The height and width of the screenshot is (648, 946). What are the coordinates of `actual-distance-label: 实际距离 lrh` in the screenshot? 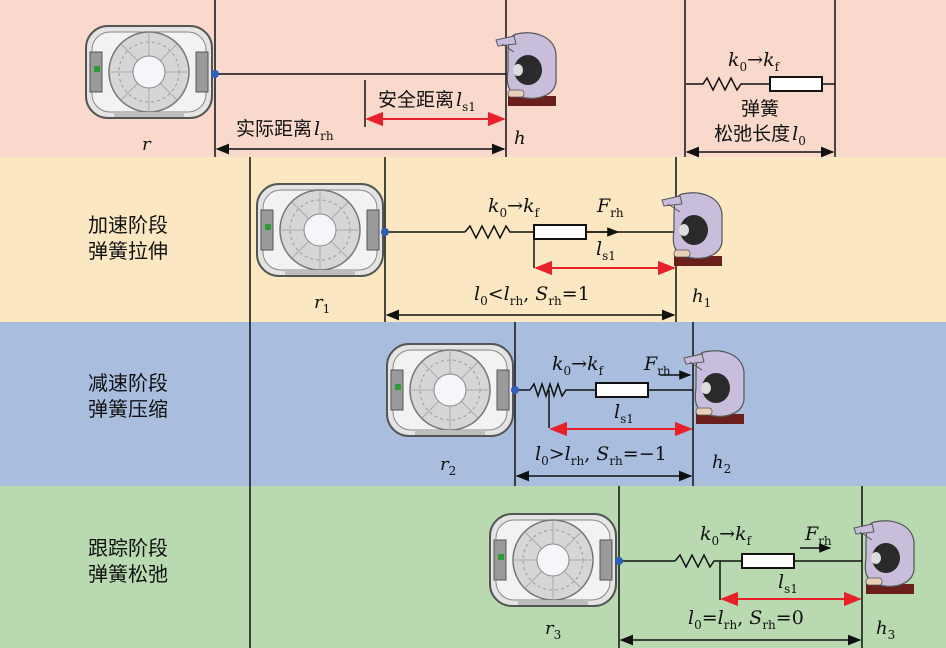 It's located at (285, 130).